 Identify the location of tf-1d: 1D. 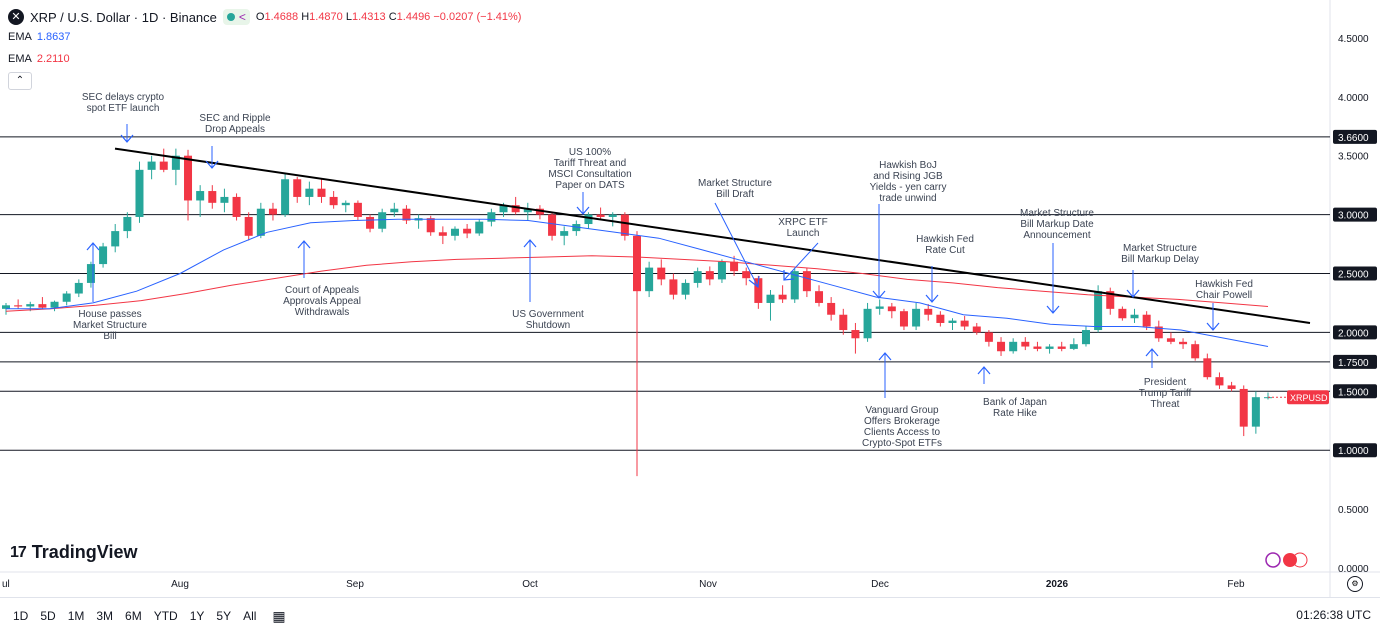
(21, 616).